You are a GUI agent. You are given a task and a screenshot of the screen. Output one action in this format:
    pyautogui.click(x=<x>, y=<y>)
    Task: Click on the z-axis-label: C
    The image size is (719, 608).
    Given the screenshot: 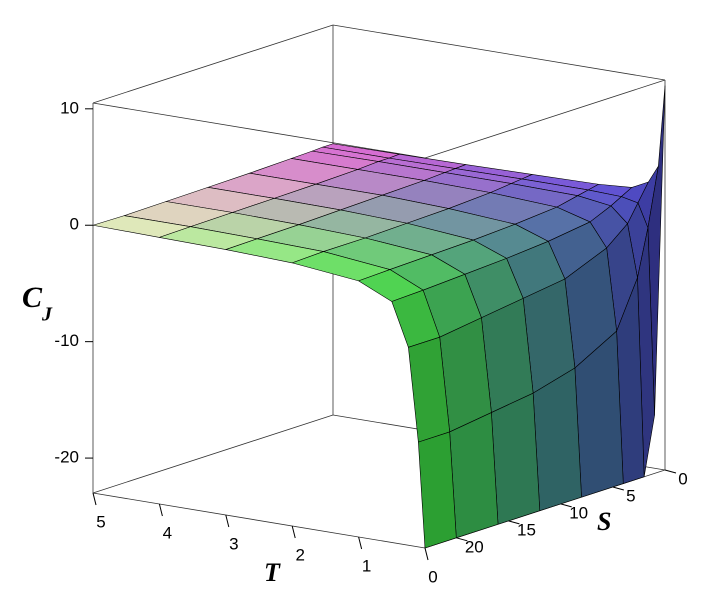 What is the action you would take?
    pyautogui.click(x=32, y=297)
    